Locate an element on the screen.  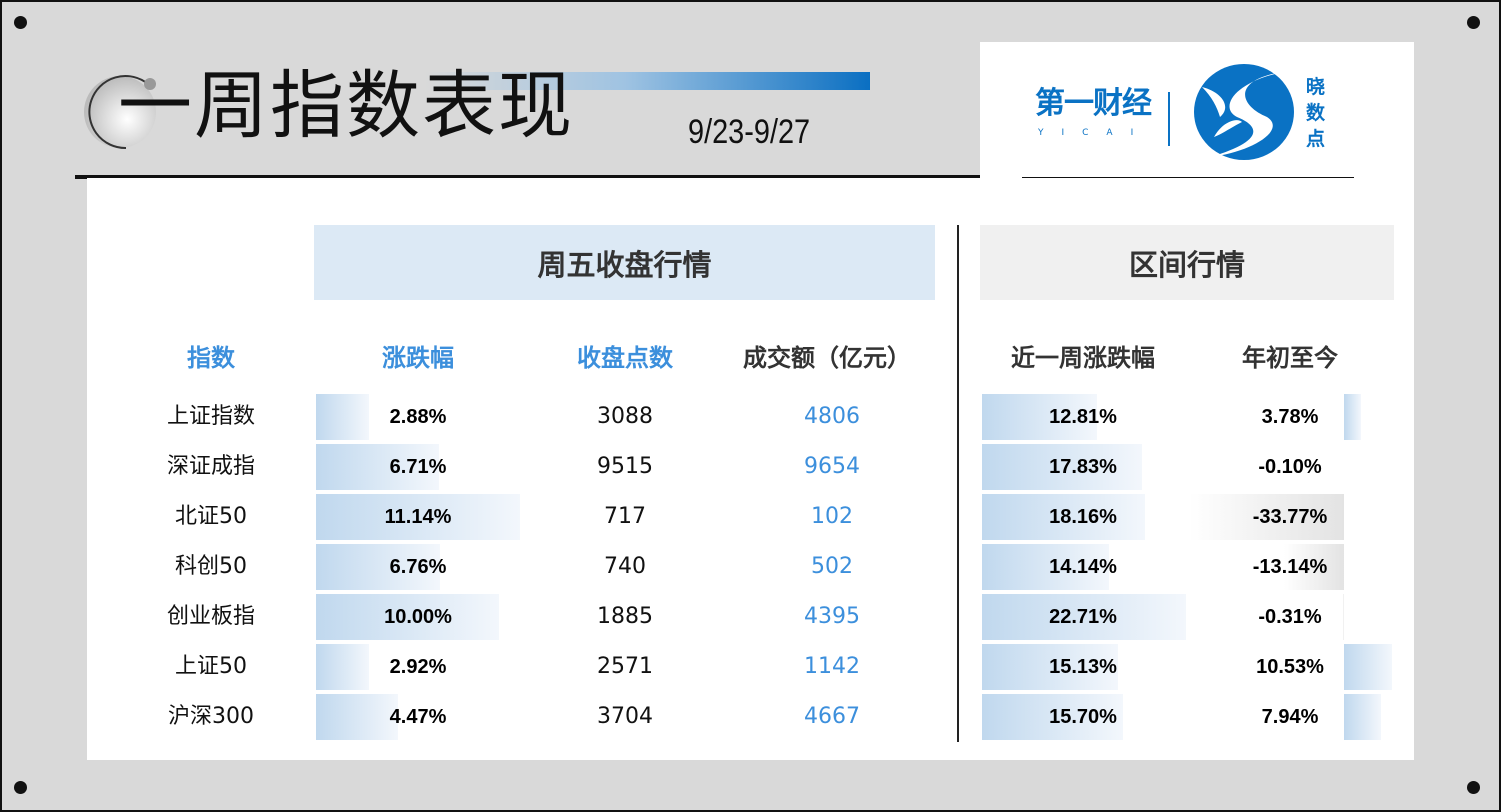
turnover-value: 502 is located at coordinates (832, 566).